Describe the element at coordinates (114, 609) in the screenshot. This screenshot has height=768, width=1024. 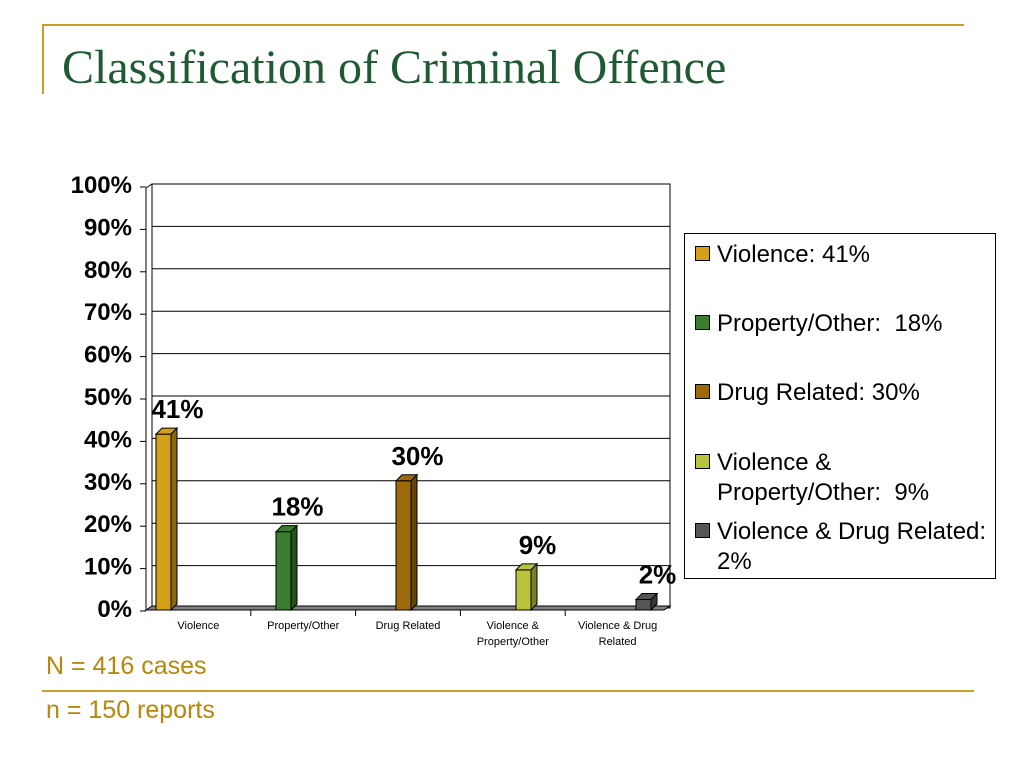
I see `y-tick-label: 0%` at that location.